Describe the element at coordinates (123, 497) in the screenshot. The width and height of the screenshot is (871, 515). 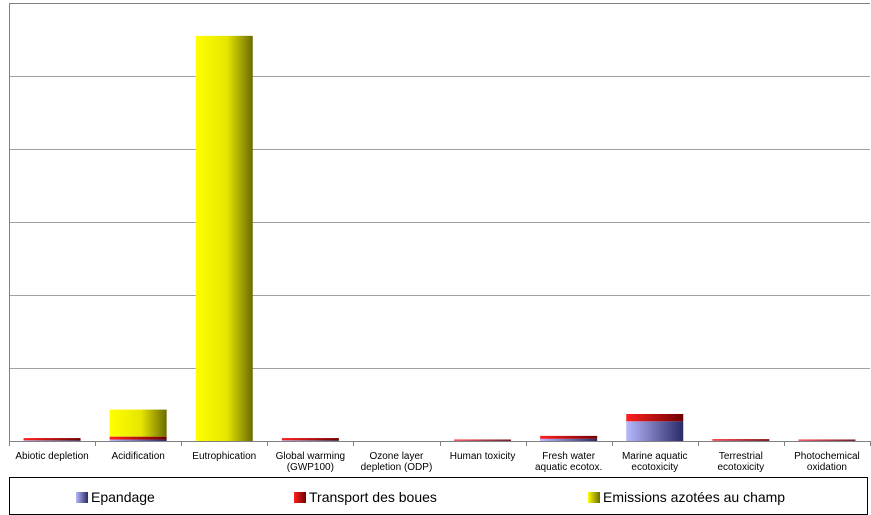
I see `legend-label: Epandage` at that location.